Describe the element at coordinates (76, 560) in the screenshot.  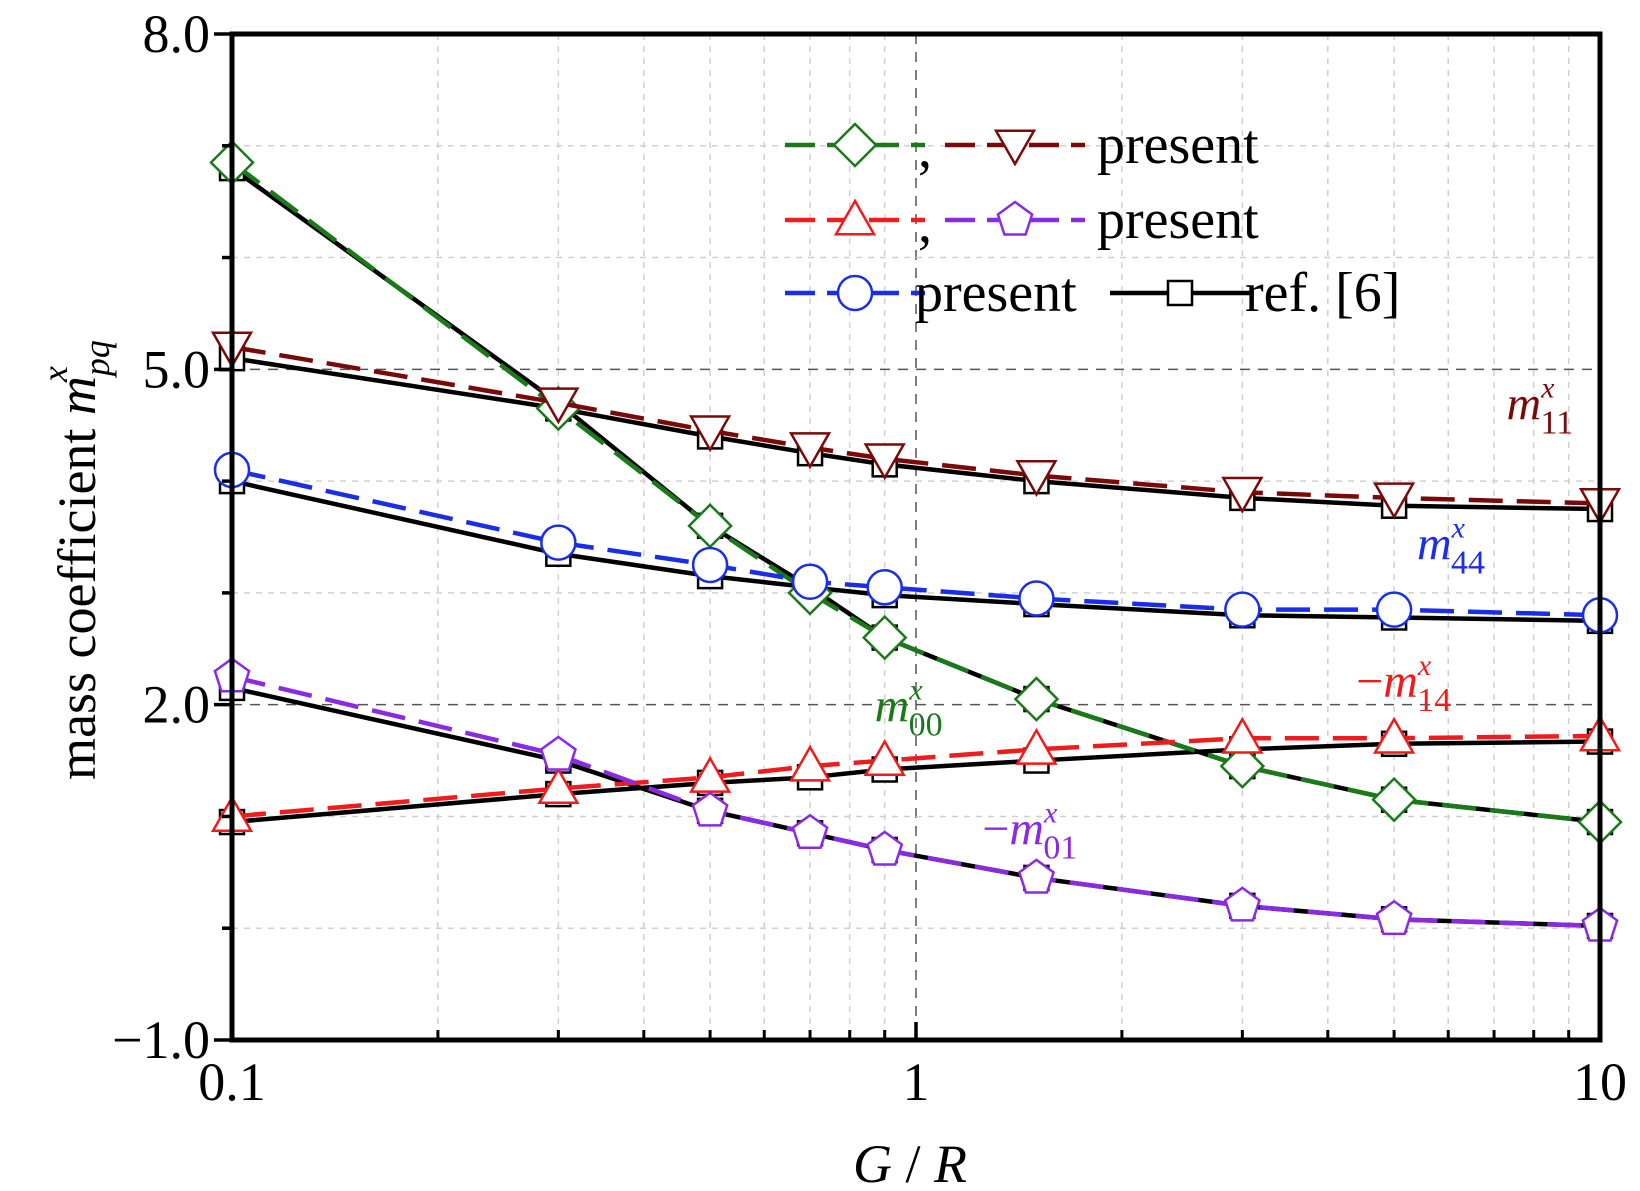
I see `y-axis-title: mass coefficient mpqx` at that location.